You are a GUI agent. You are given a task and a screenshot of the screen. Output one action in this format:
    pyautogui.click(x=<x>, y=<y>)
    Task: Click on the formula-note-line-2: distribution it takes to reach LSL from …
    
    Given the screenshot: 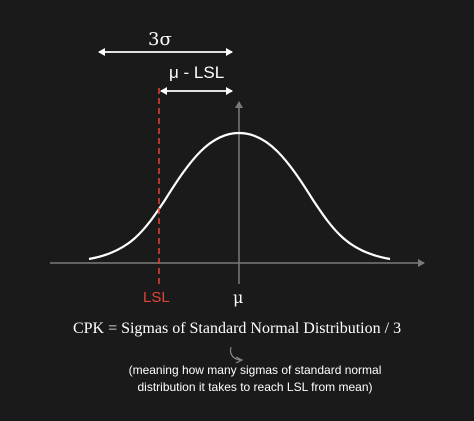 What is the action you would take?
    pyautogui.click(x=255, y=387)
    